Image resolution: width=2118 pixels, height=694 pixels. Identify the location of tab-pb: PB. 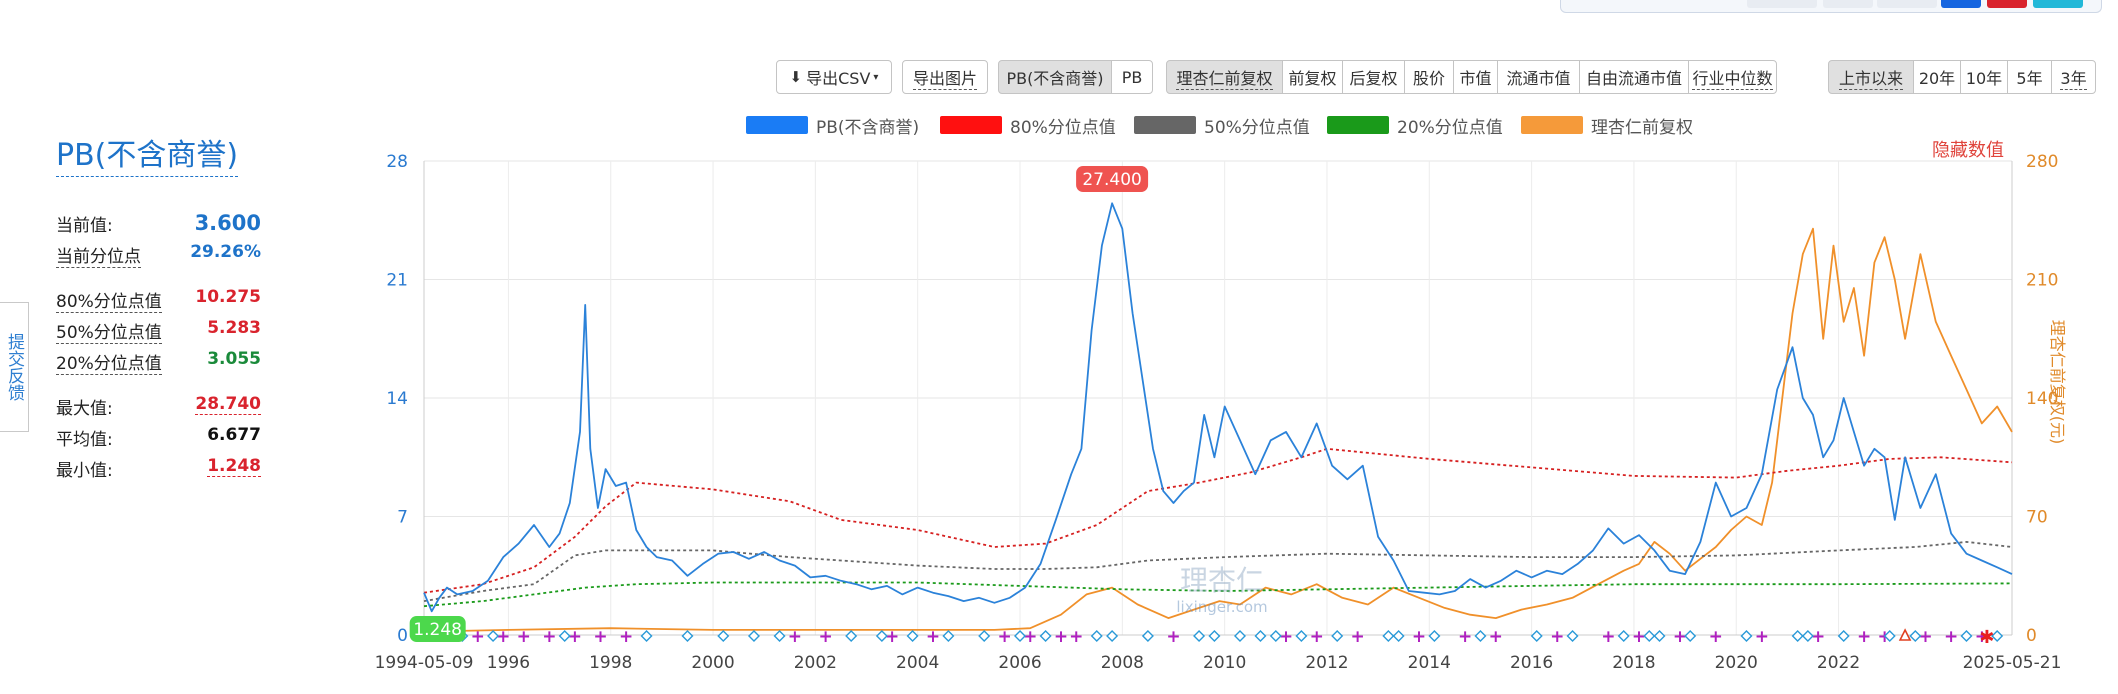
(1132, 77).